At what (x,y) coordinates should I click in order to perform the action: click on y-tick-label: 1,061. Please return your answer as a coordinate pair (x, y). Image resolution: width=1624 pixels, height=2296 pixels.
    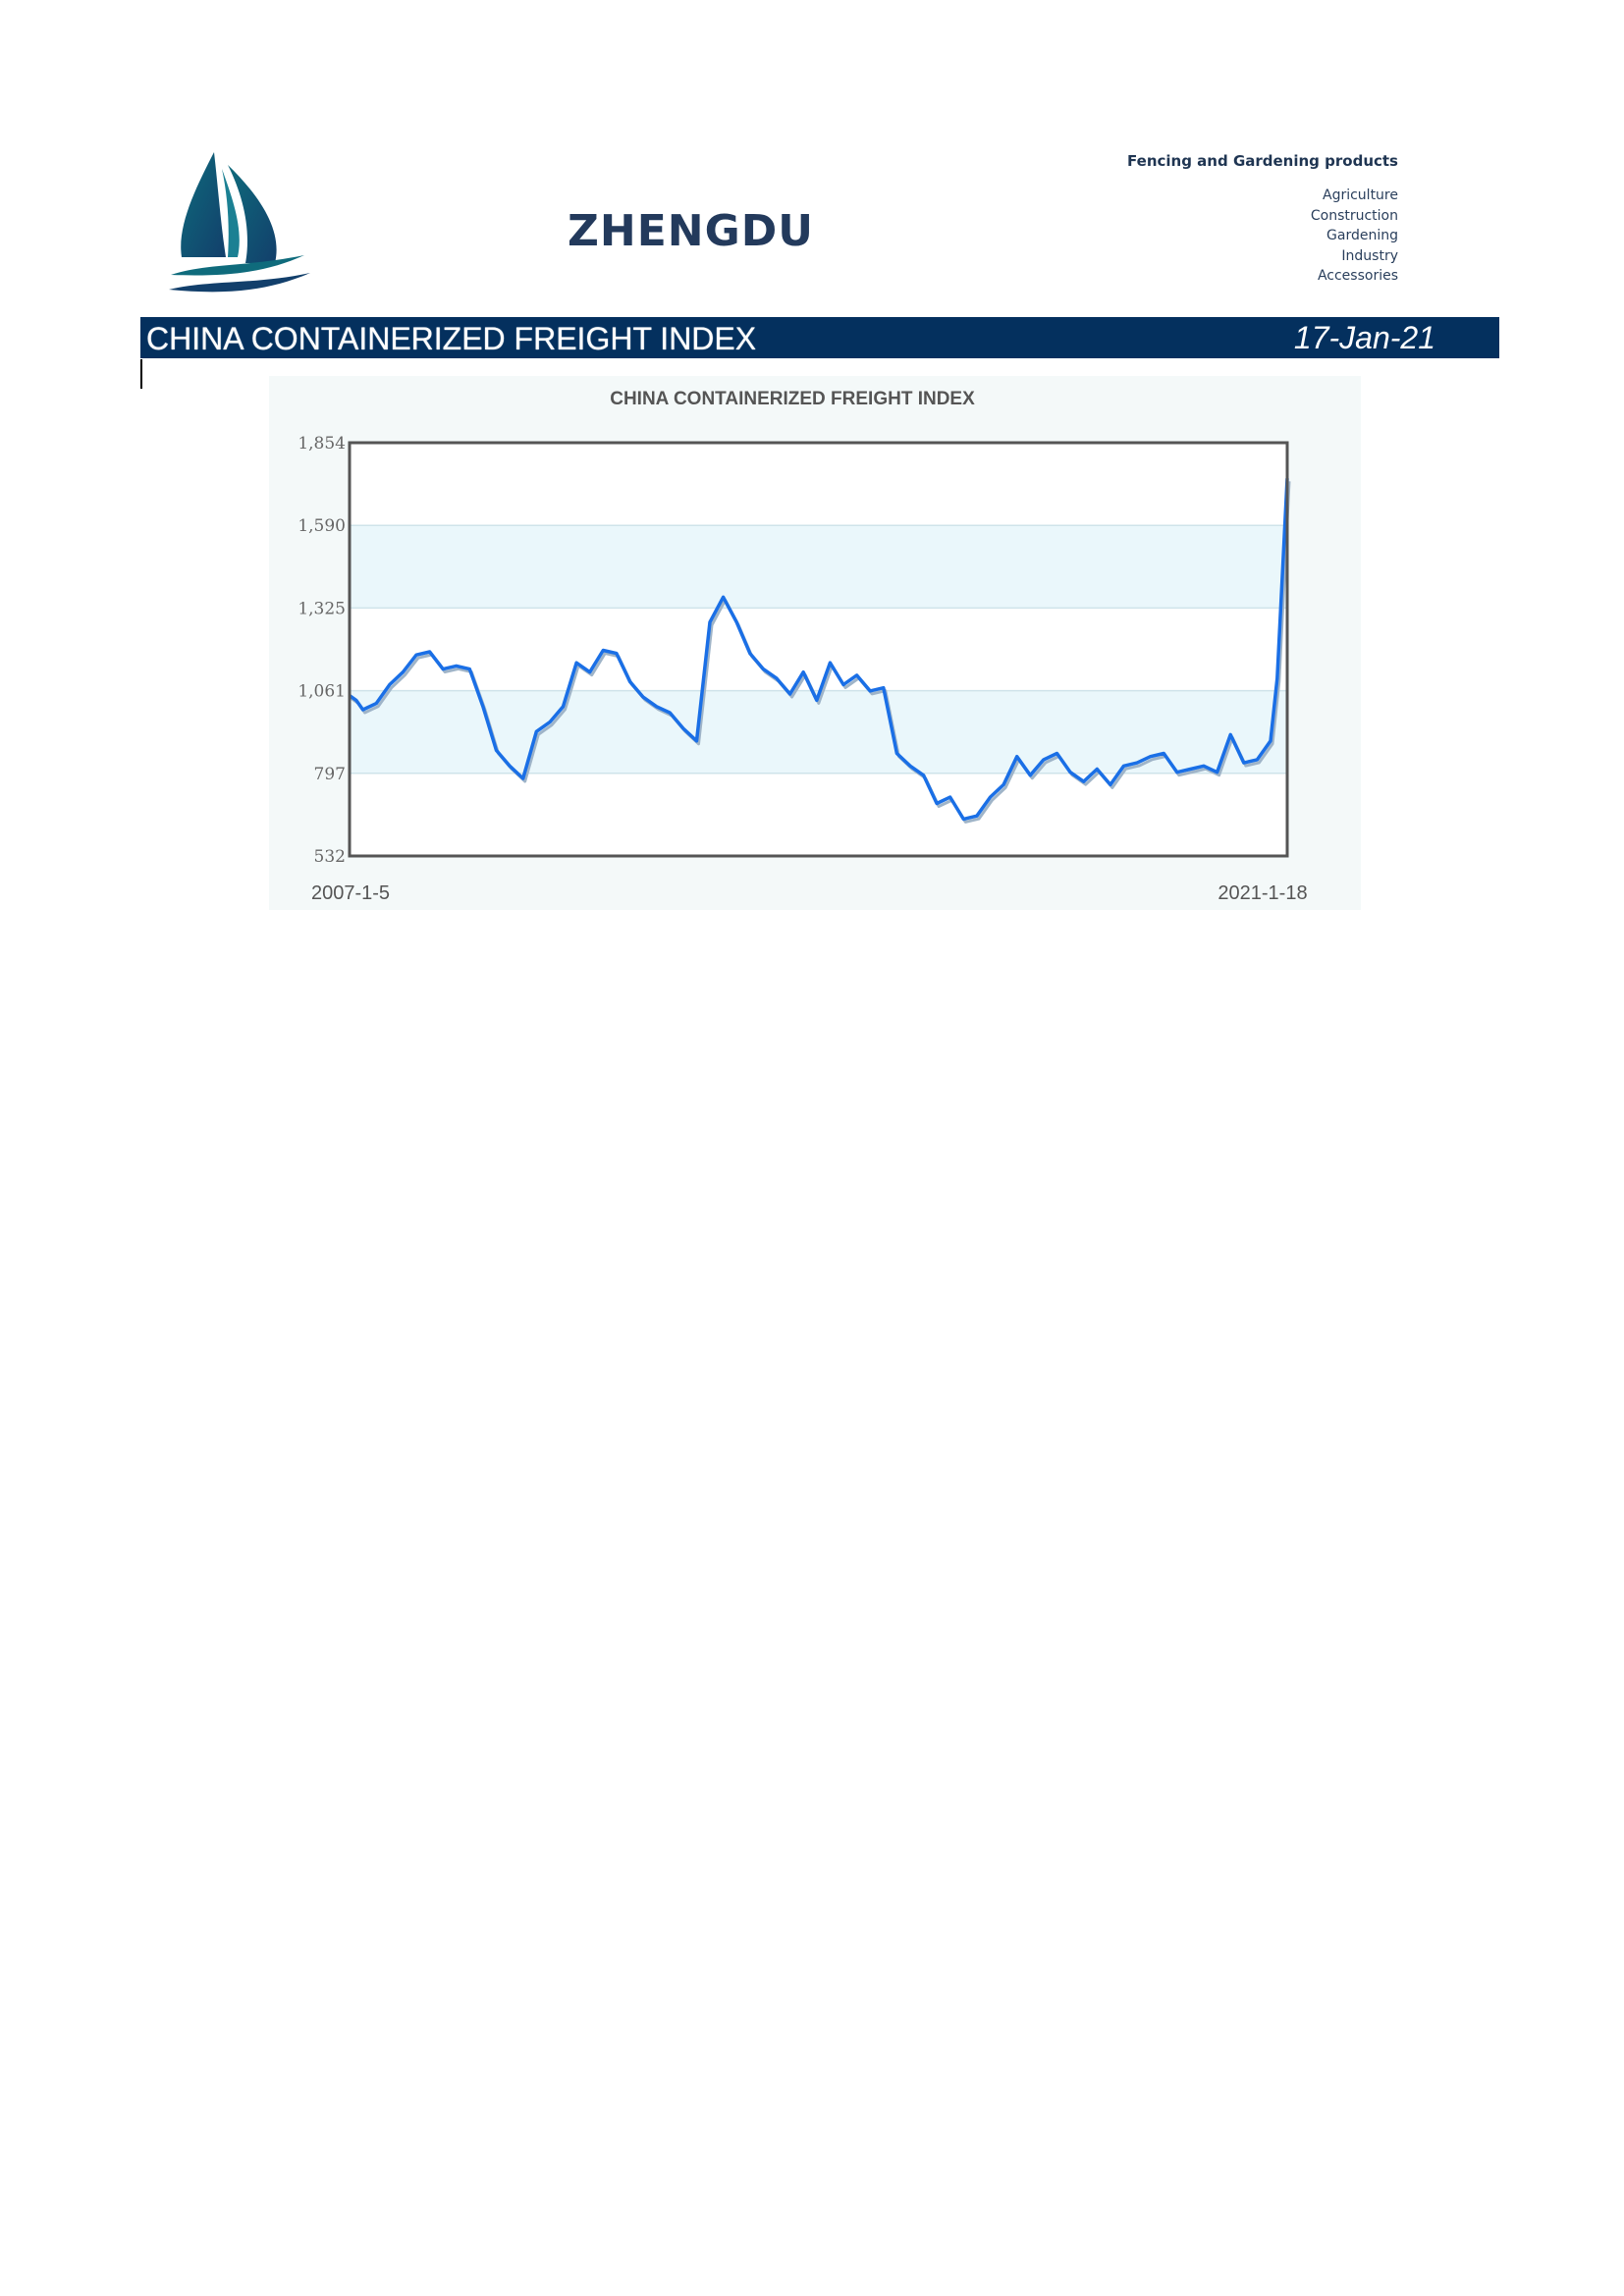
    Looking at the image, I should click on (322, 692).